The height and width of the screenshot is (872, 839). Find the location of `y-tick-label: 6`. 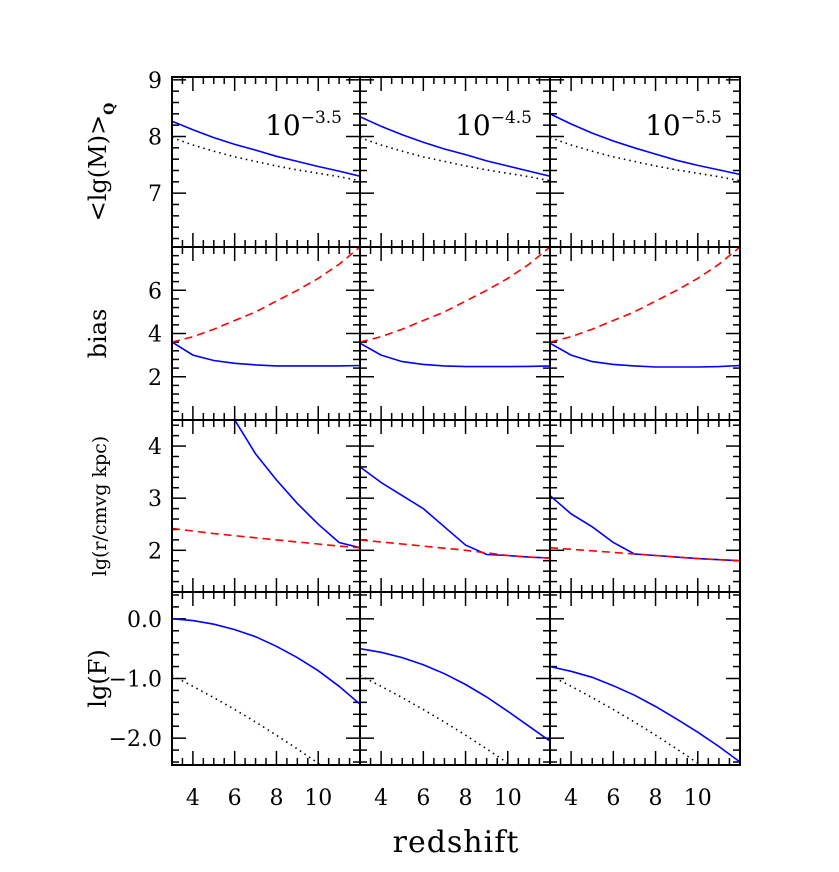

y-tick-label: 6 is located at coordinates (155, 291).